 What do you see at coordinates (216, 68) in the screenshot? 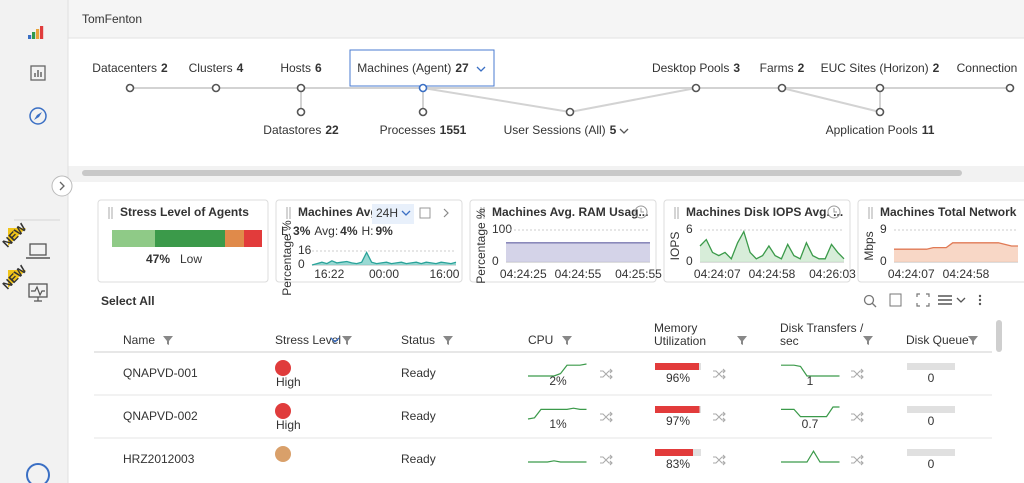
I see `node-label: Clusters 4` at bounding box center [216, 68].